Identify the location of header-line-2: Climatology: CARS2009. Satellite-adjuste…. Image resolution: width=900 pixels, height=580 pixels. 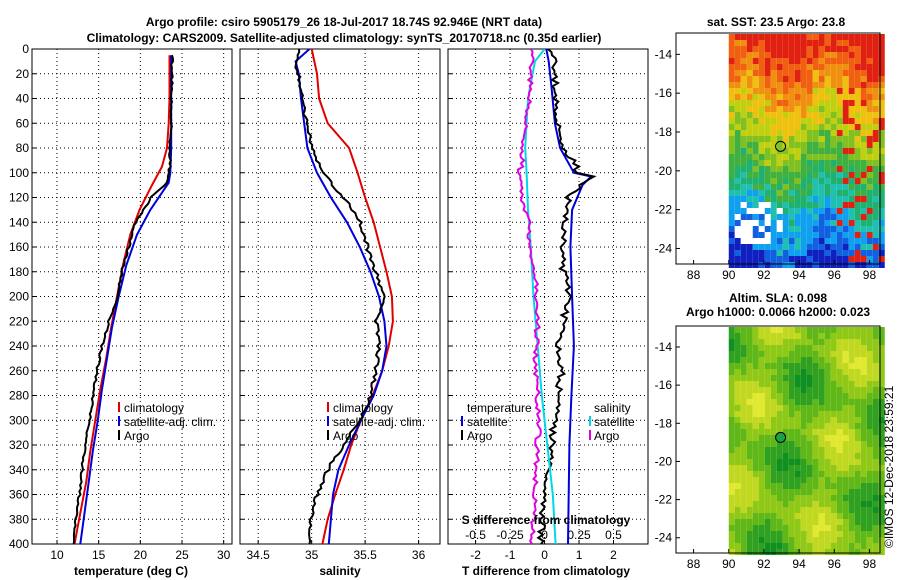
(344, 38).